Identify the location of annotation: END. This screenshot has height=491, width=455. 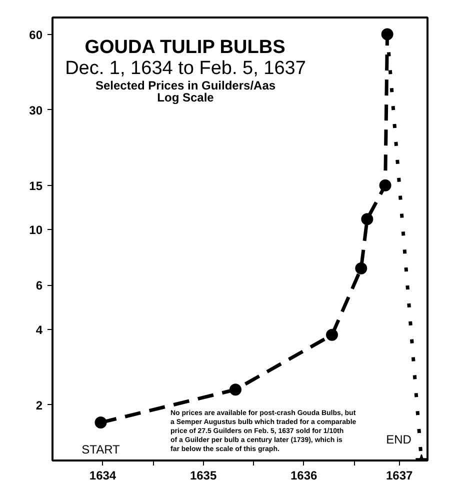
(399, 439).